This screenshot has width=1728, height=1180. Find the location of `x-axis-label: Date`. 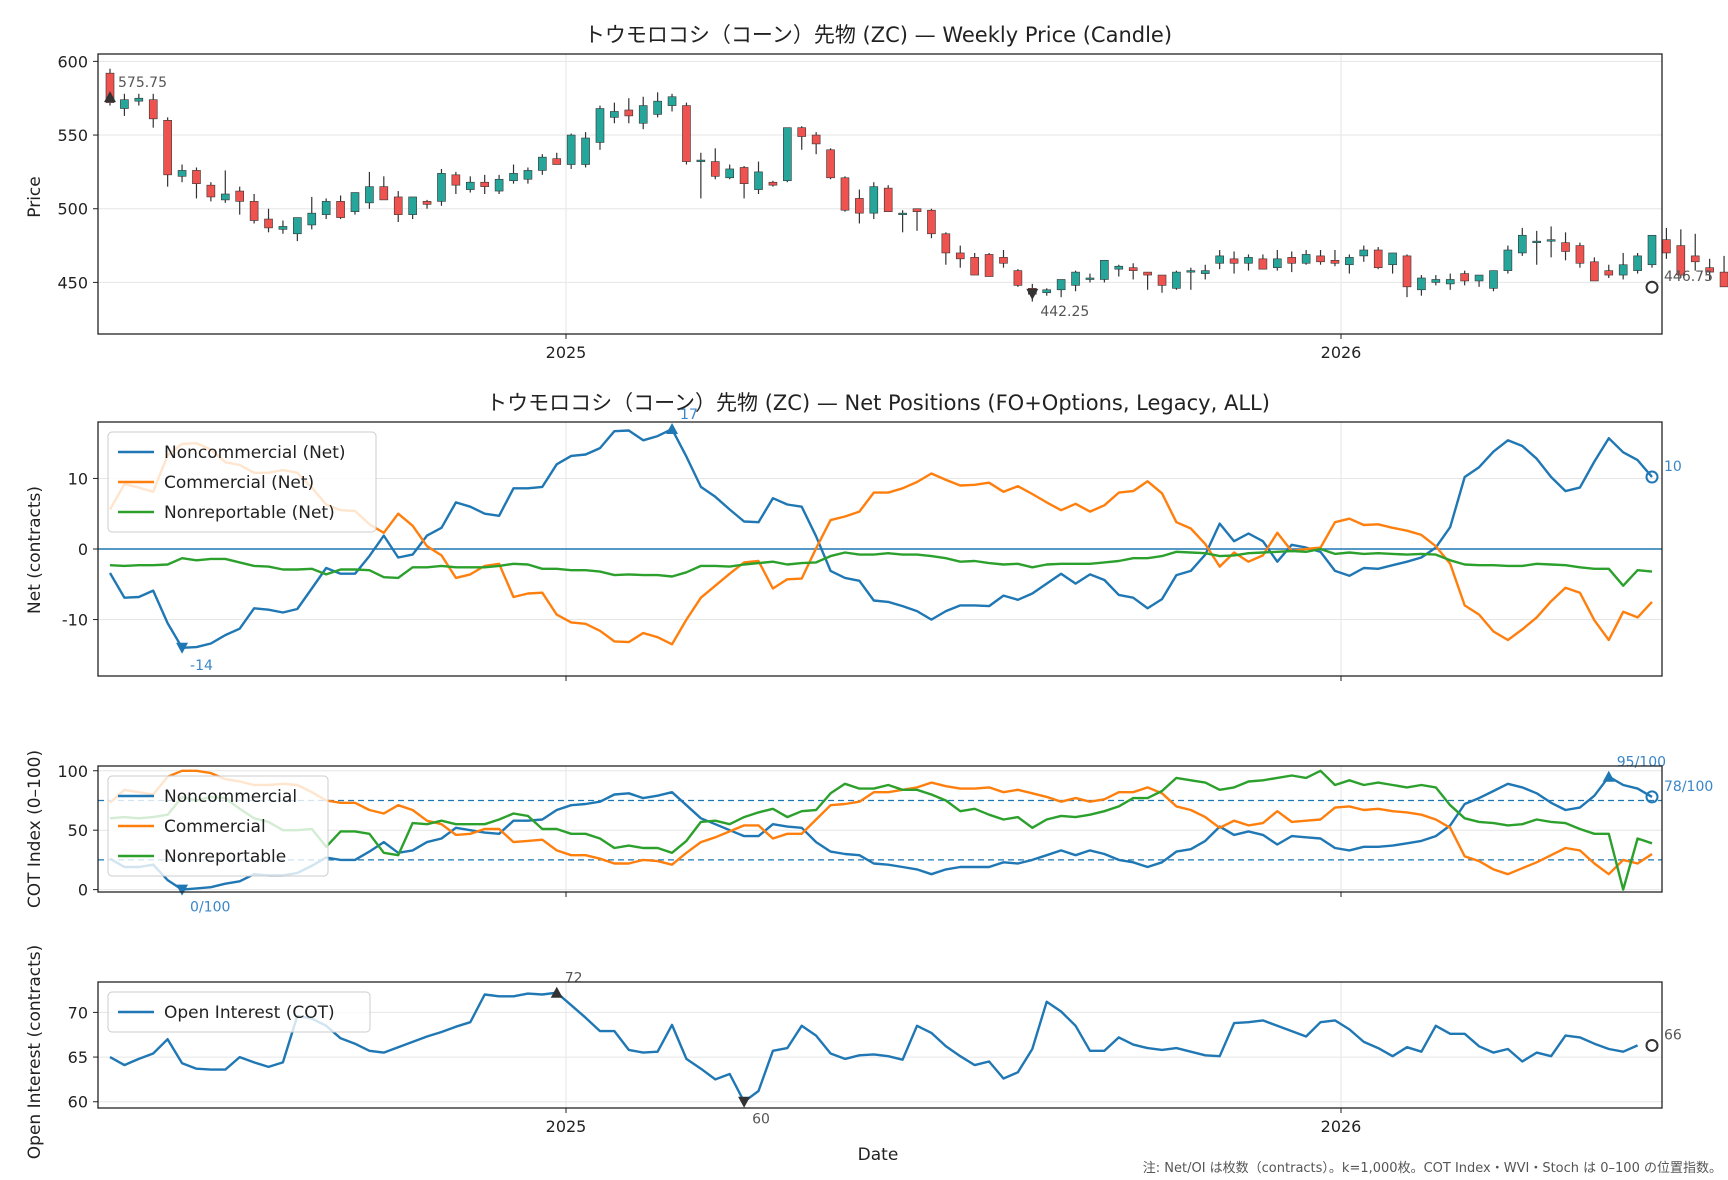

x-axis-label: Date is located at coordinates (878, 1155).